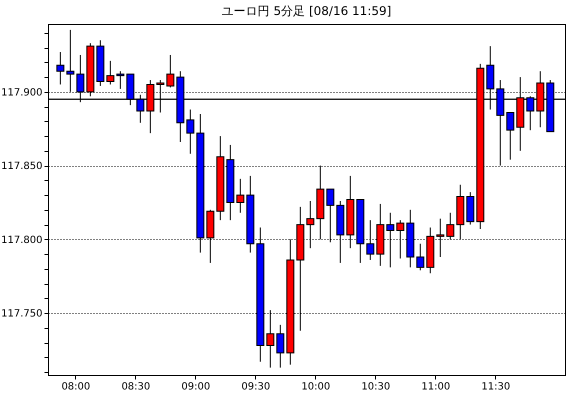  Describe the element at coordinates (21, 314) in the screenshot. I see `y-tick-label: 117.750` at that location.